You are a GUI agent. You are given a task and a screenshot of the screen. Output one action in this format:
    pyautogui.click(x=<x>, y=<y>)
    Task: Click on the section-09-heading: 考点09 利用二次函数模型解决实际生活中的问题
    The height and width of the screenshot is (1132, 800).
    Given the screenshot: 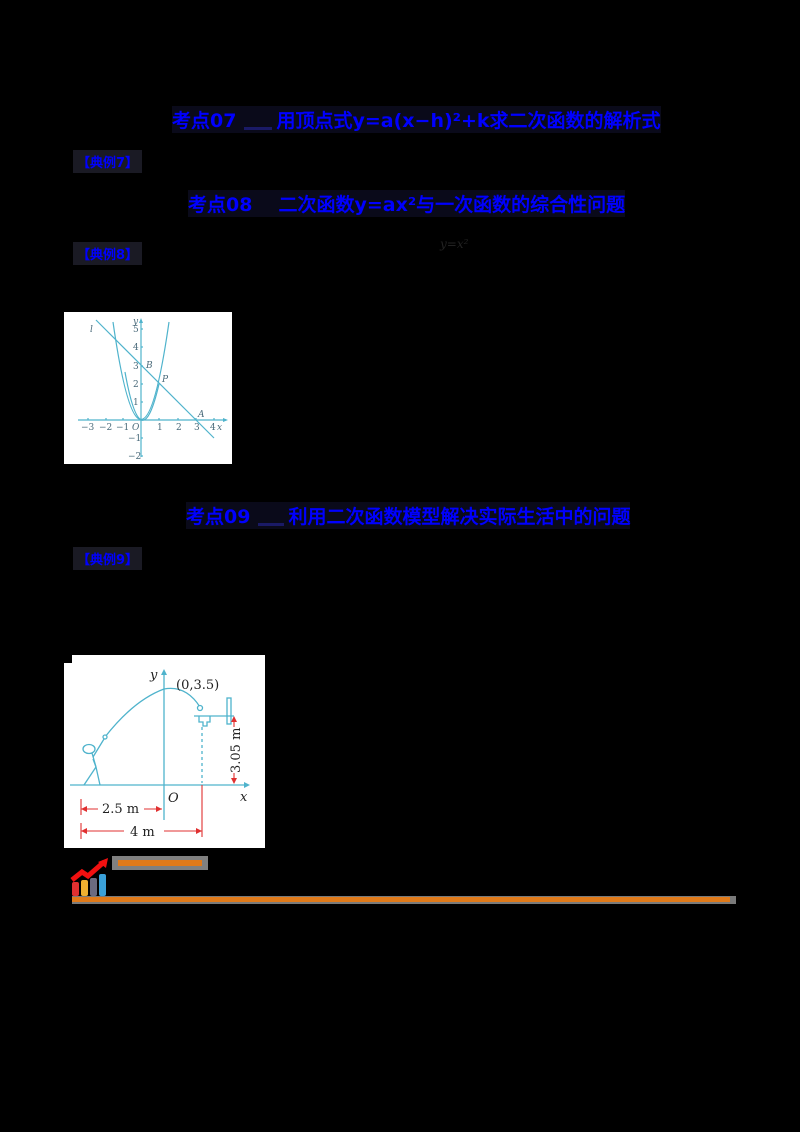 What is the action you would take?
    pyautogui.click(x=408, y=515)
    